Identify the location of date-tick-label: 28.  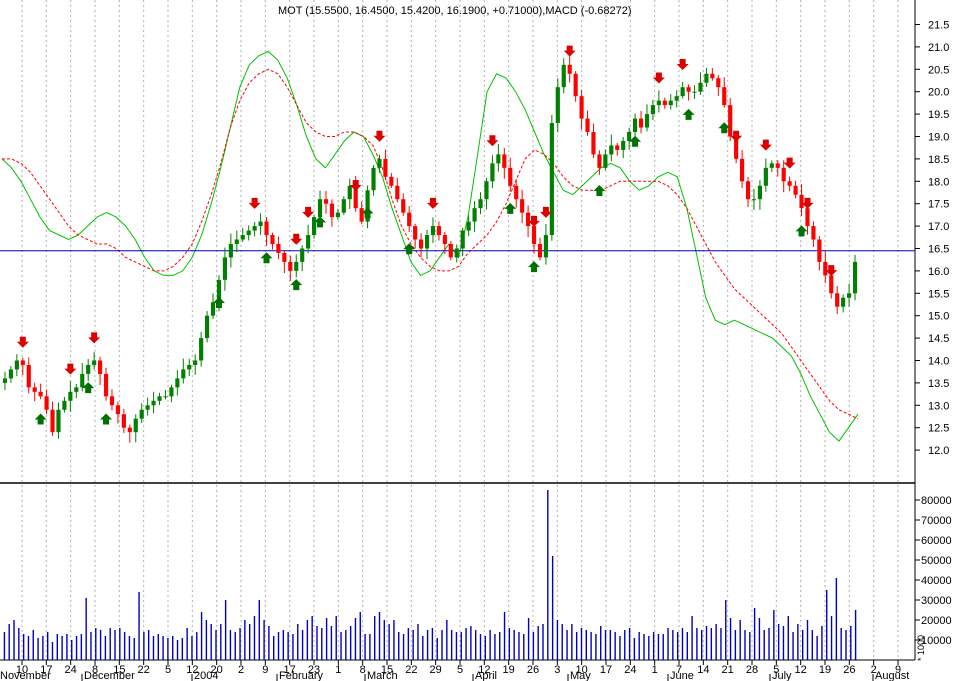
(752, 670).